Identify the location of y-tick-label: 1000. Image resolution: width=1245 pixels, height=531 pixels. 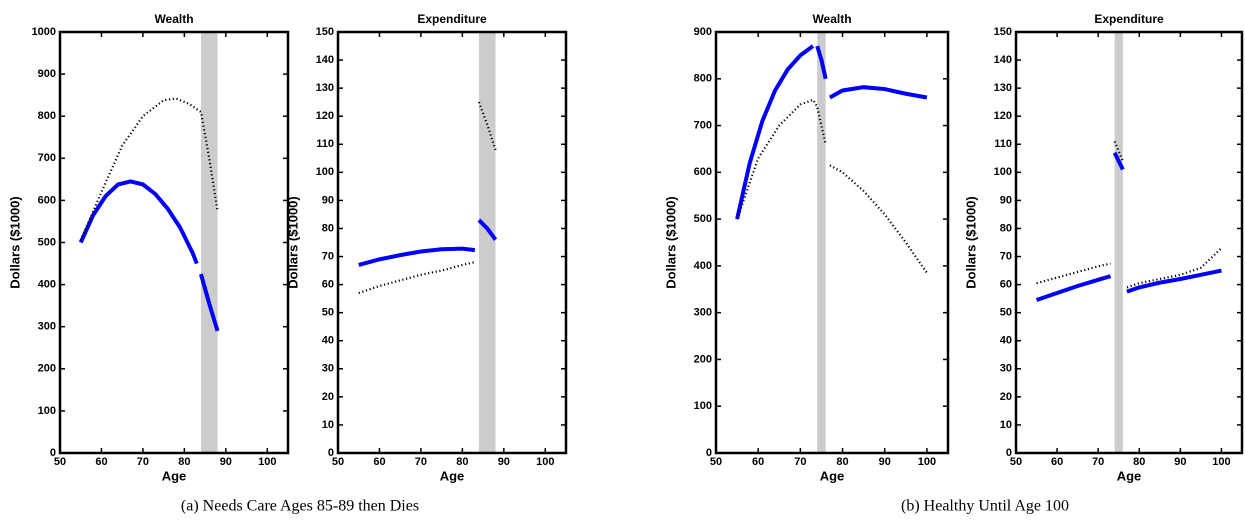
(44, 32).